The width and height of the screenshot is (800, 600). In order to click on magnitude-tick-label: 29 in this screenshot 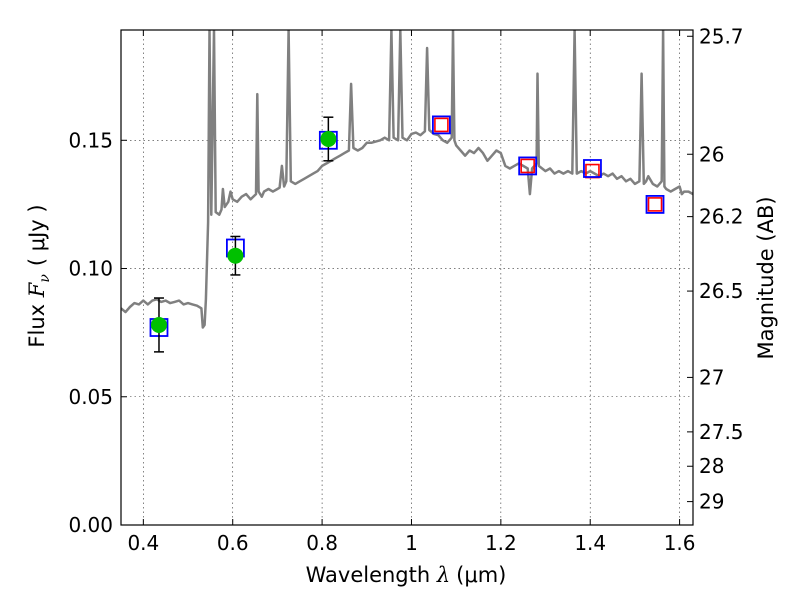, I will do `click(711, 502)`.